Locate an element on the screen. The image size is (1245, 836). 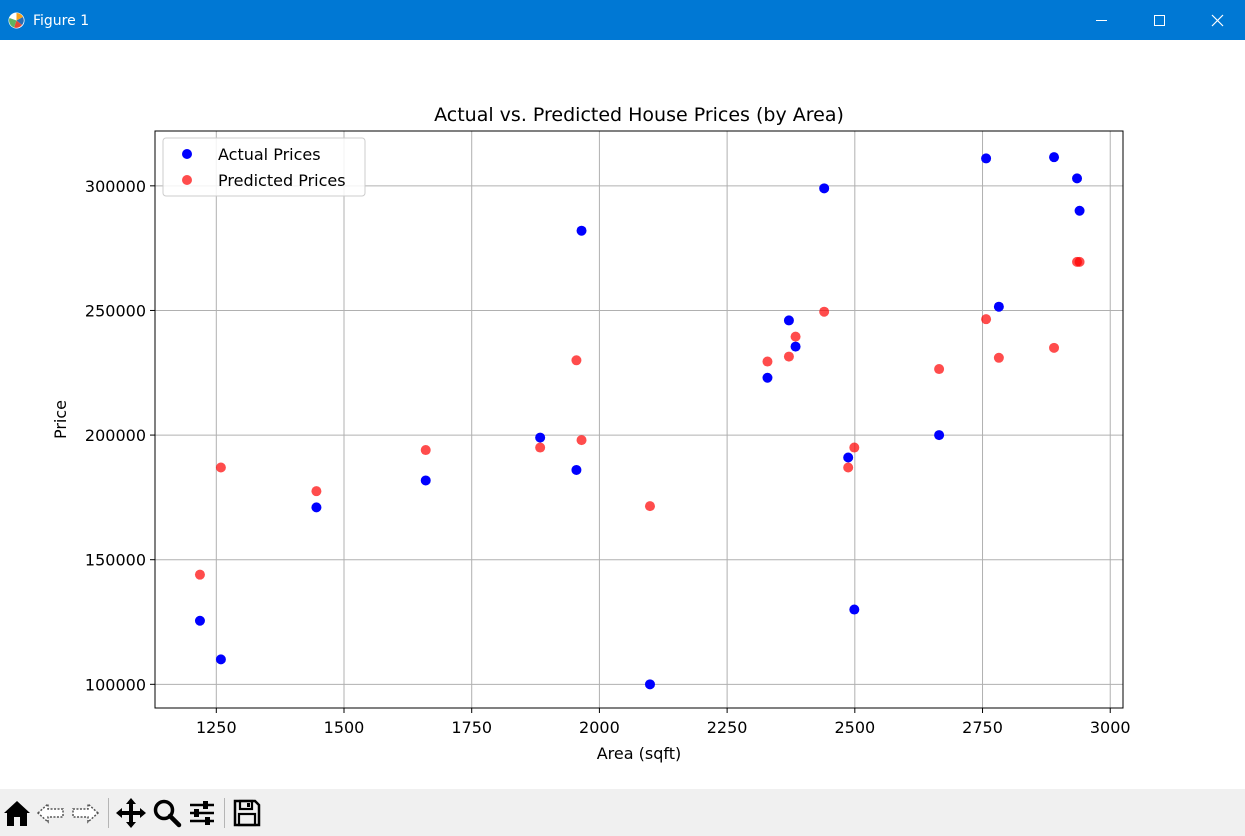
save-button is located at coordinates (247, 813).